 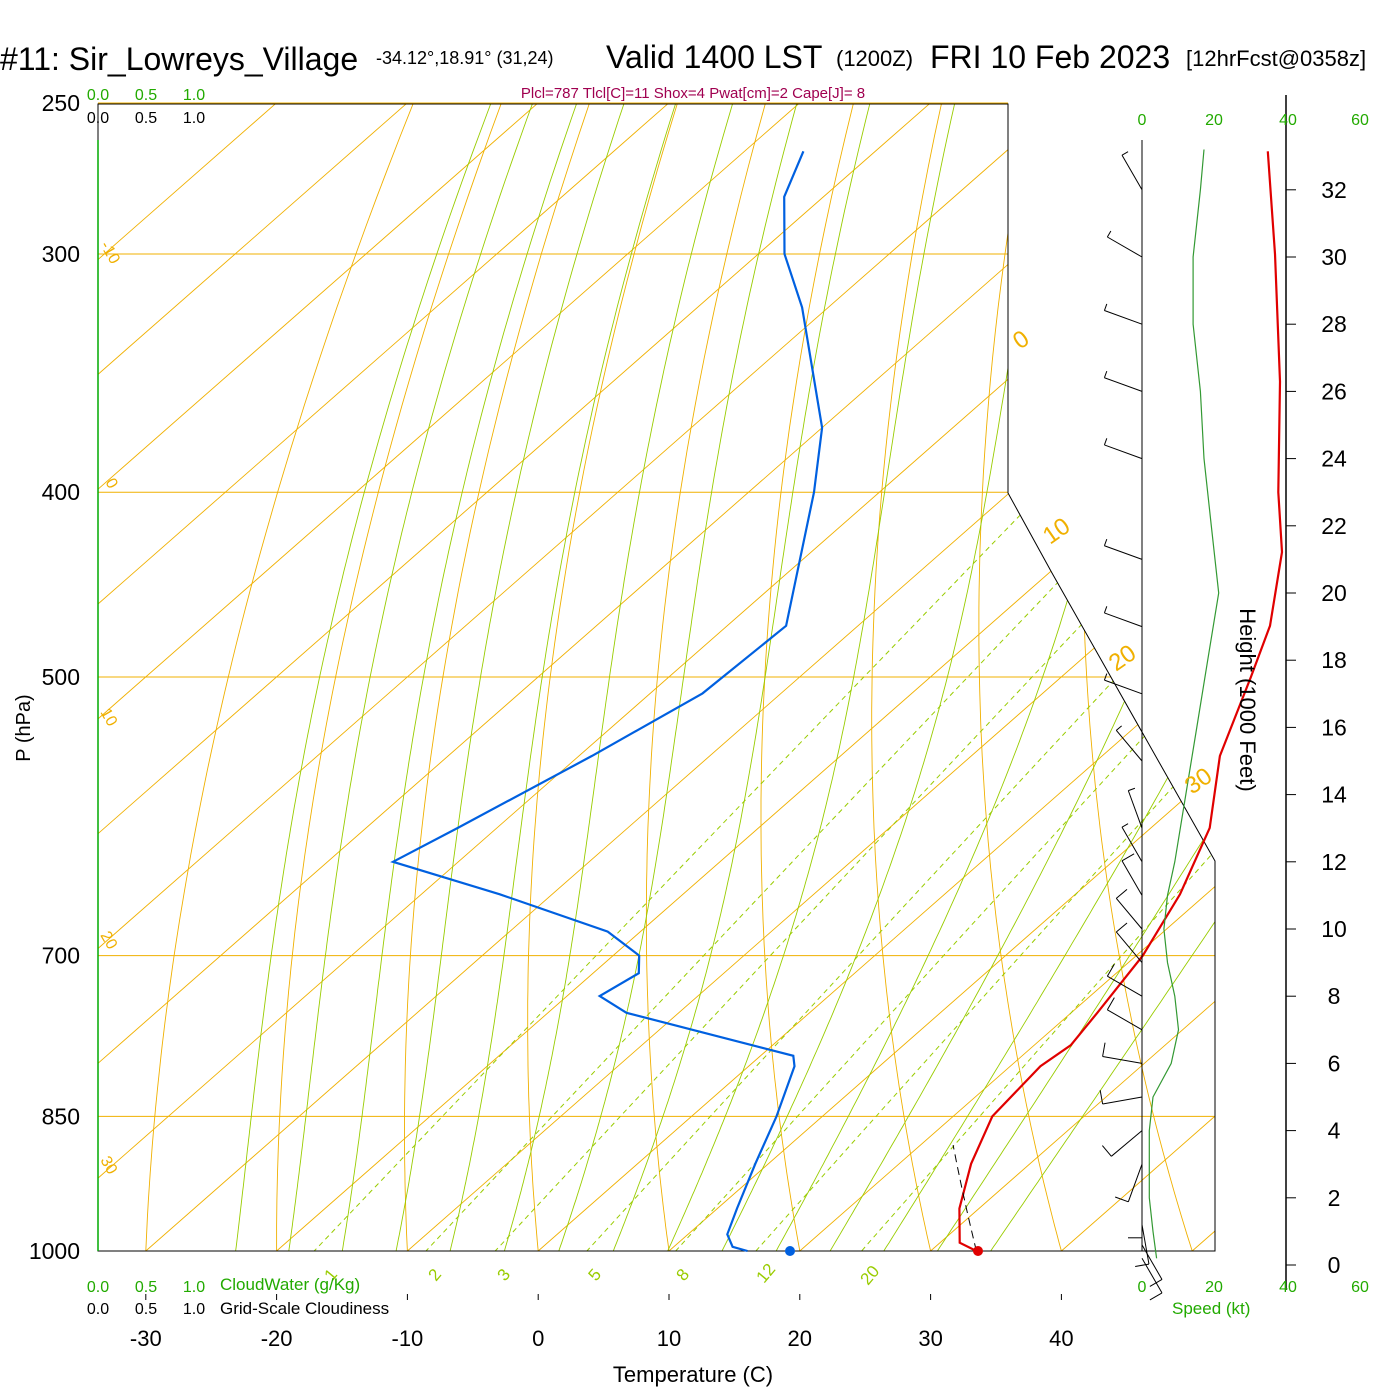 I want to click on station-coords: -34.12°,18.91° (31,24), so click(x=465, y=58).